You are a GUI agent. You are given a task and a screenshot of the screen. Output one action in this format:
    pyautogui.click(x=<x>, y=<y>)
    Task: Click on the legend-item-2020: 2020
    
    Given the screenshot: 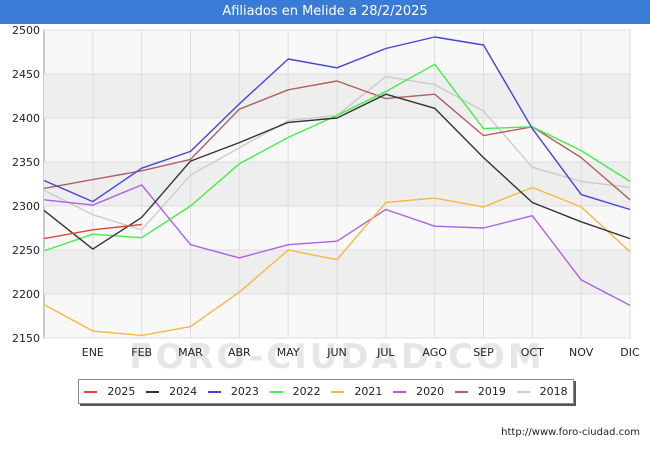 What is the action you would take?
    pyautogui.click(x=418, y=391)
    